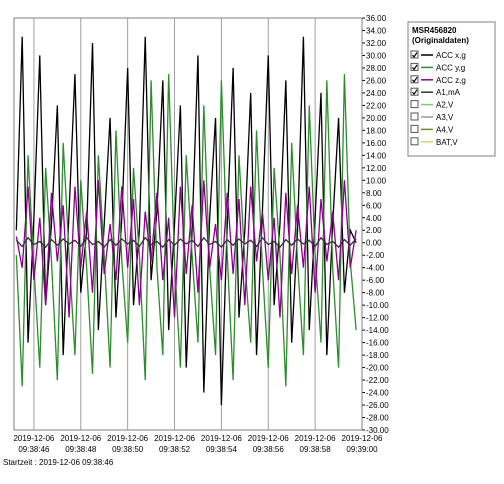  What do you see at coordinates (445, 105) in the screenshot?
I see `legend-label: A2,V` at bounding box center [445, 105].